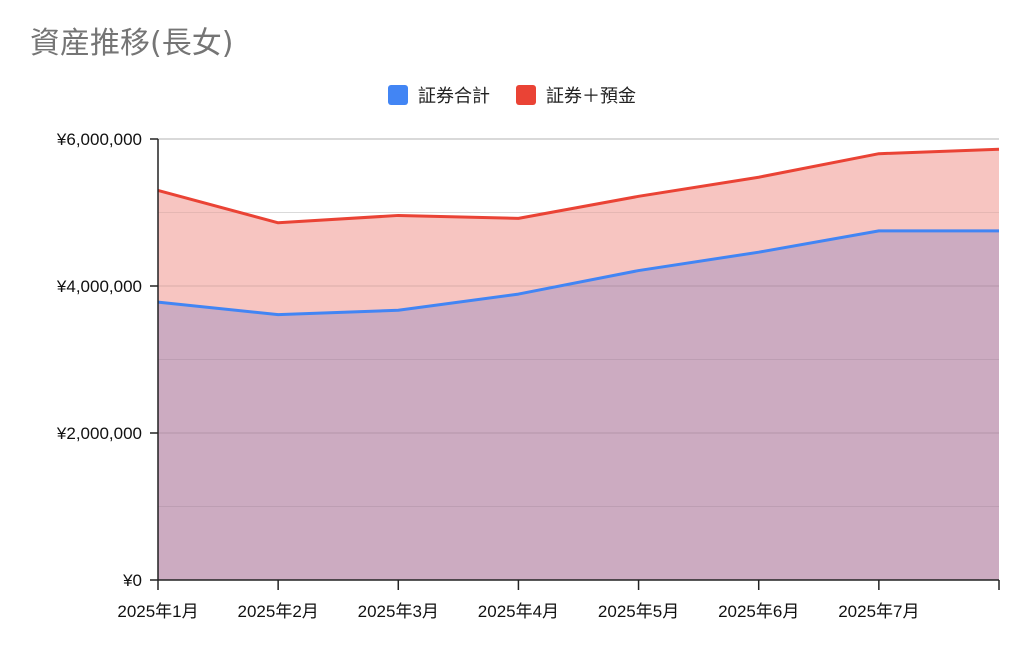 This screenshot has width=1024, height=650. What do you see at coordinates (99, 433) in the screenshot?
I see `y-tick-label-1: ¥2,000,000` at bounding box center [99, 433].